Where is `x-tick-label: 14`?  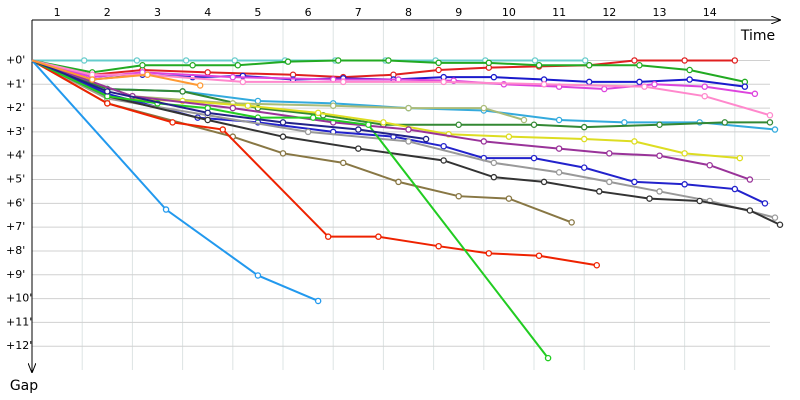 x-tick-label: 14 is located at coordinates (710, 12).